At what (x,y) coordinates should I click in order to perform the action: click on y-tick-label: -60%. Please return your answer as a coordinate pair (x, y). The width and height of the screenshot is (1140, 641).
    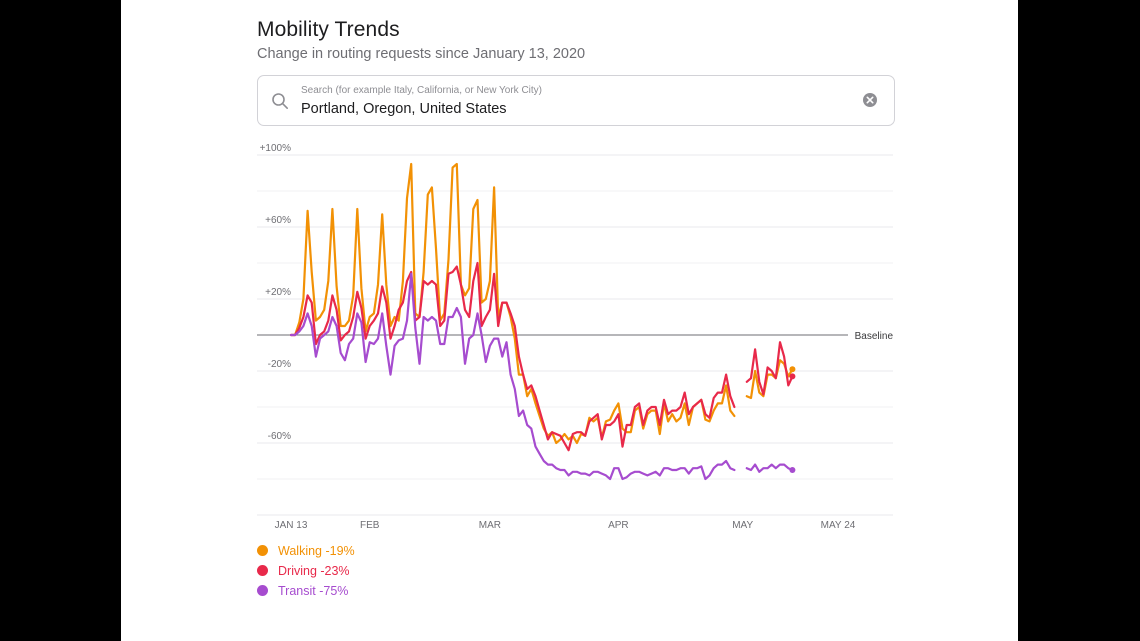
    Looking at the image, I should click on (279, 436).